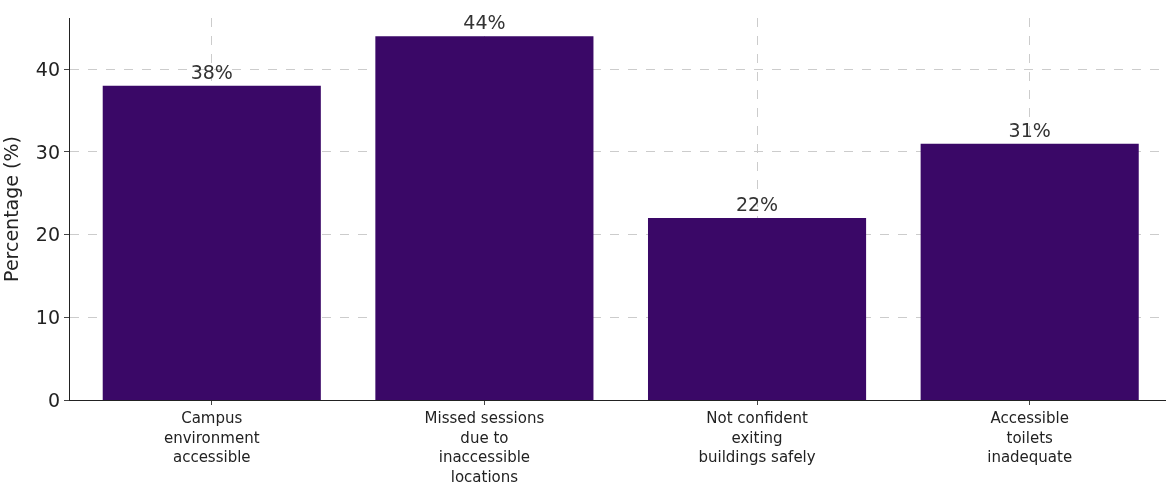 The height and width of the screenshot is (488, 1168). I want to click on data-label: 44%, so click(484, 22).